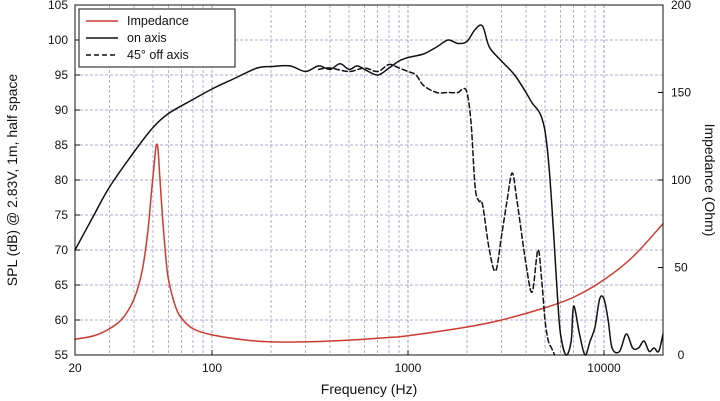  What do you see at coordinates (62, 215) in the screenshot?
I see `y-tick-label: 75` at bounding box center [62, 215].